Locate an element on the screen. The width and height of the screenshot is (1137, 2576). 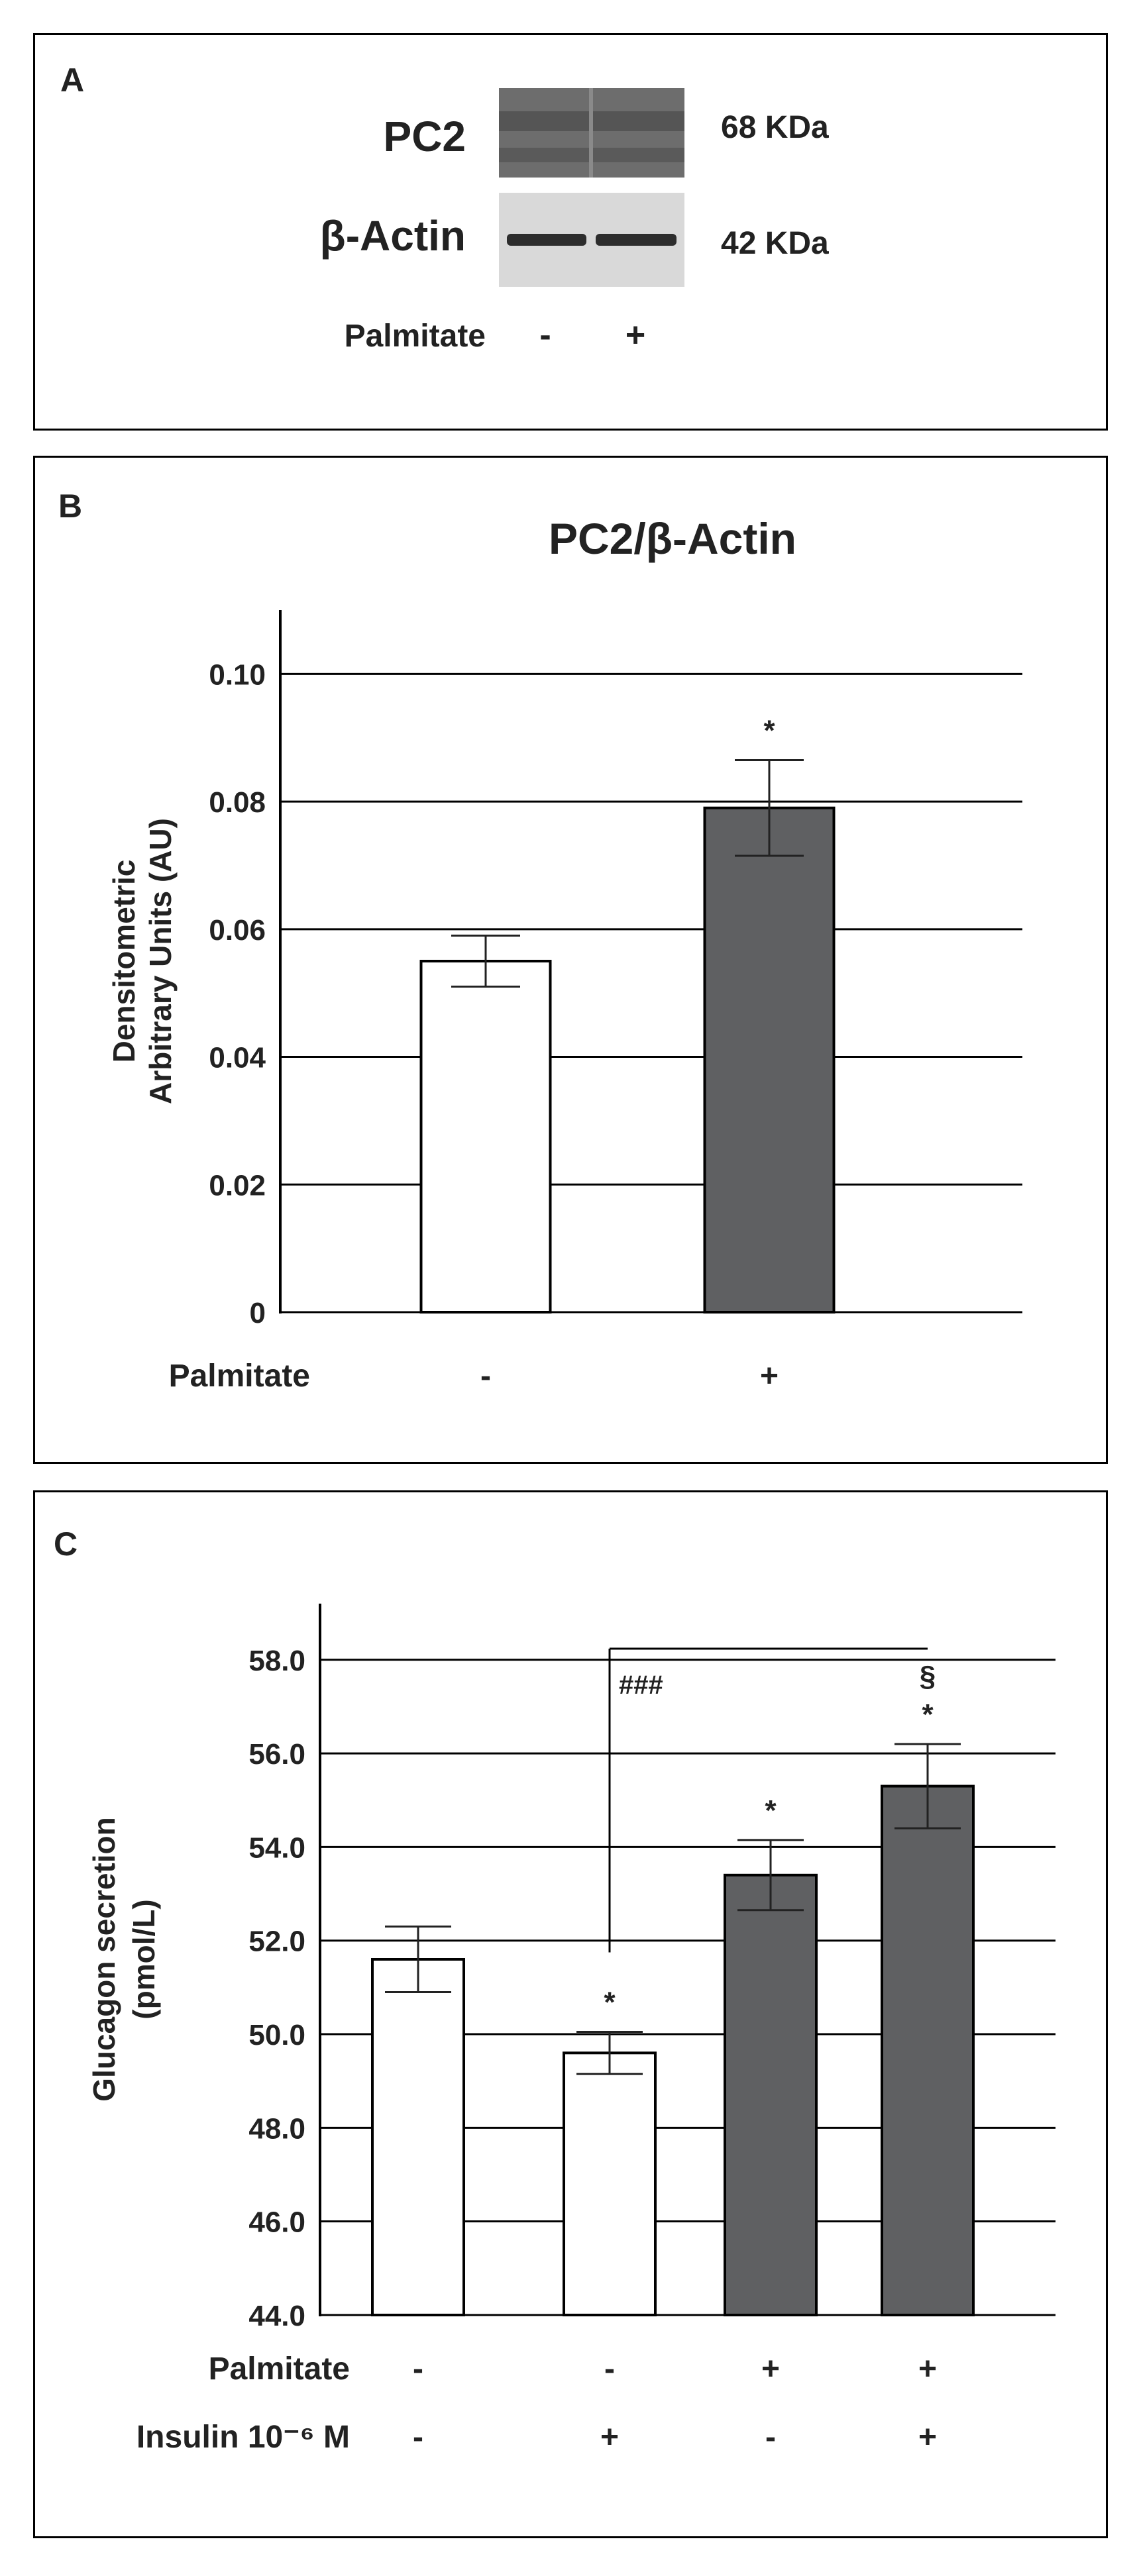
y-tick-label: 58.0 is located at coordinates (276, 1661).